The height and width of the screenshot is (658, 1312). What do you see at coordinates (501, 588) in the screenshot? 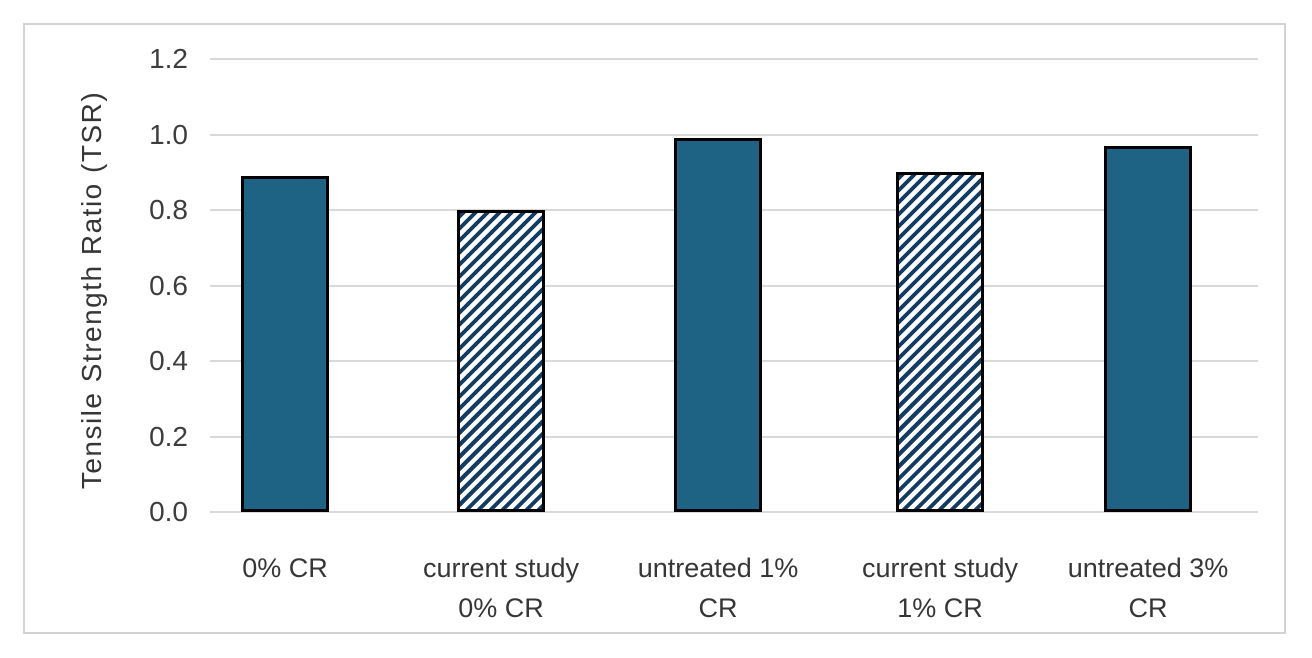
I see `x-axis-category-label: current study 0% CR` at bounding box center [501, 588].